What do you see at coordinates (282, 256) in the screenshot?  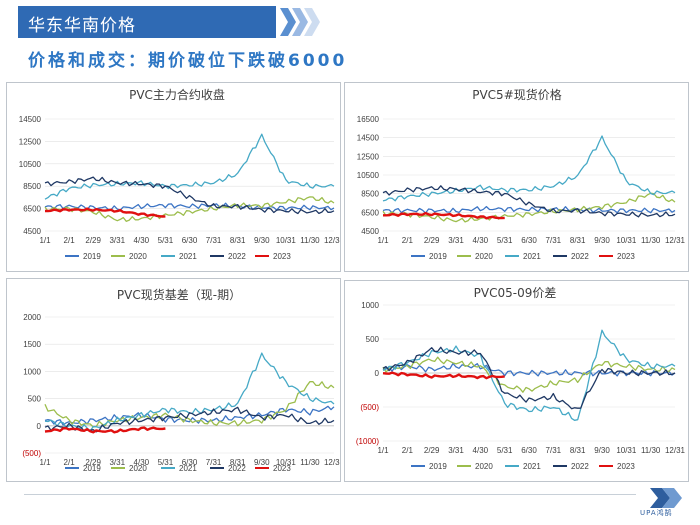 I see `legend-label-2023: 2023` at bounding box center [282, 256].